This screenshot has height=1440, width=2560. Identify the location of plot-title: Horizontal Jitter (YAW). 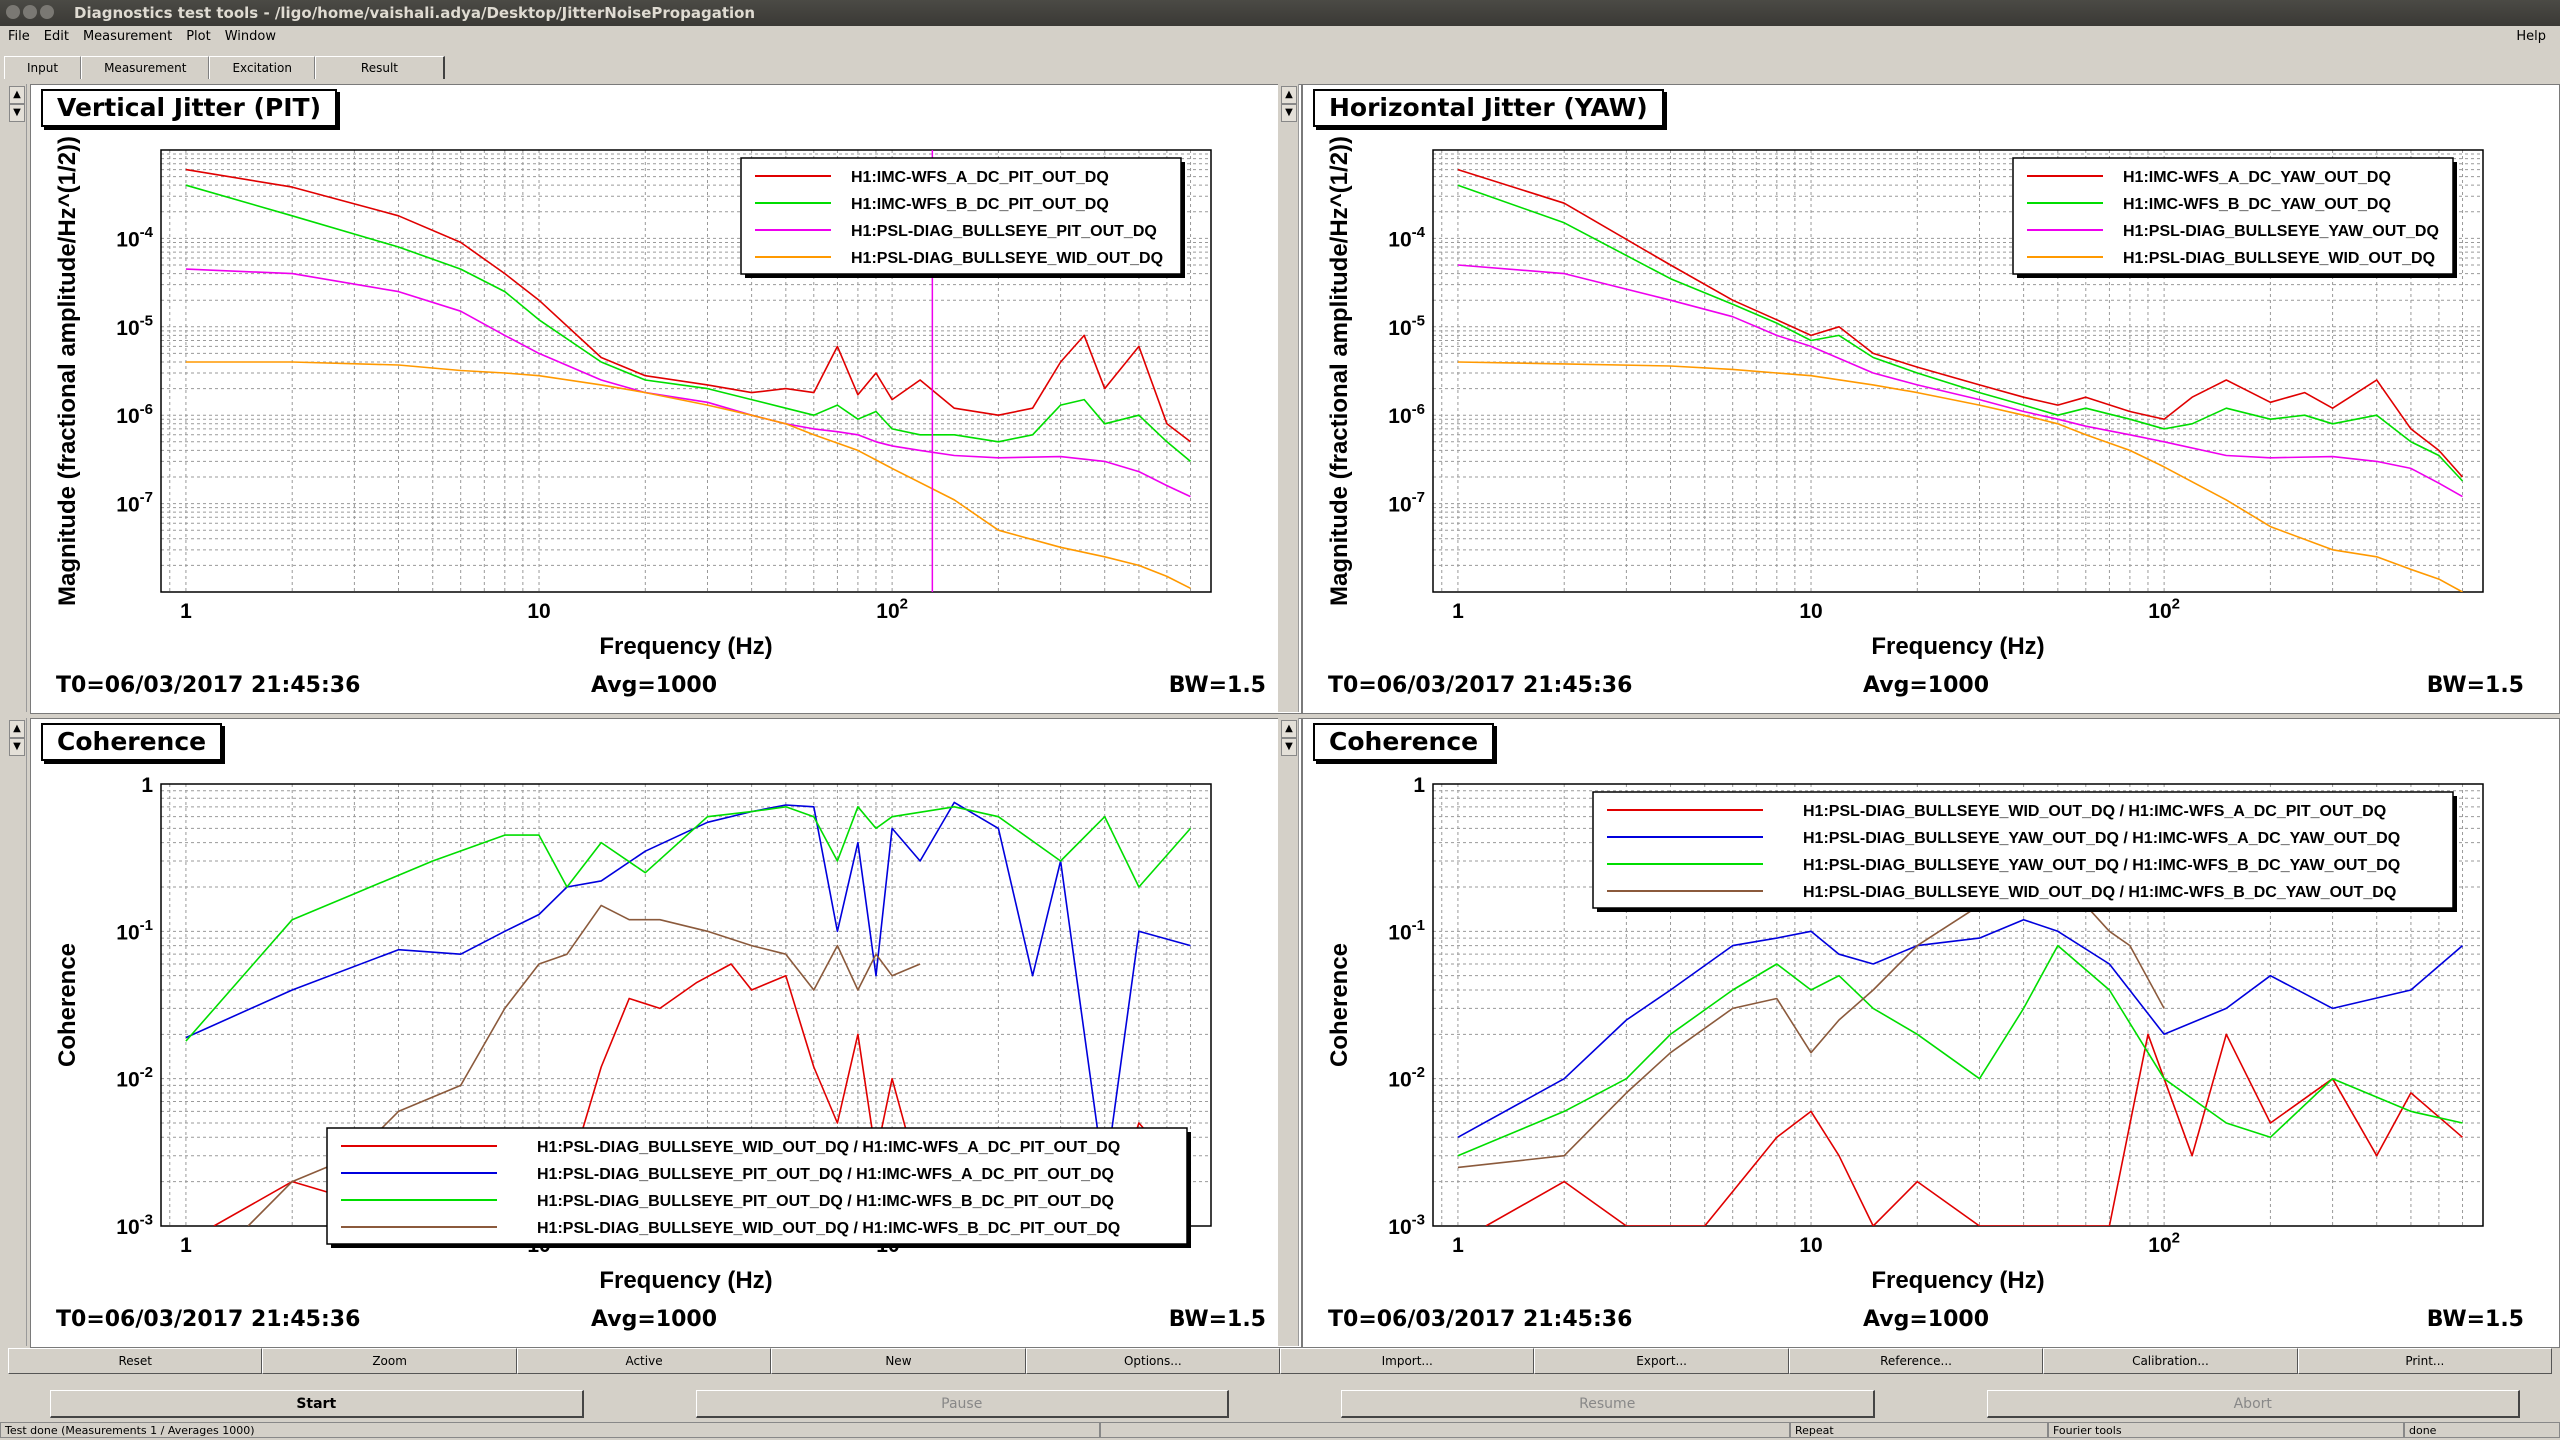
(1488, 108).